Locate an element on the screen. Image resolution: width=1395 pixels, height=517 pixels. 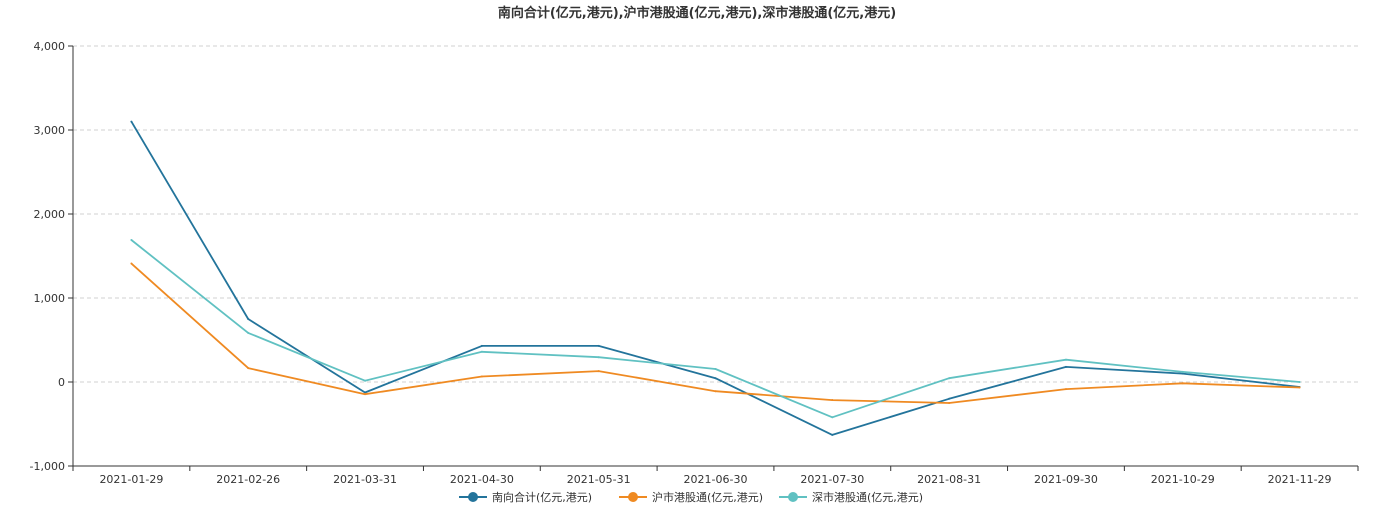
legend-label: 沪市港股通(亿元,港元) is located at coordinates (707, 497).